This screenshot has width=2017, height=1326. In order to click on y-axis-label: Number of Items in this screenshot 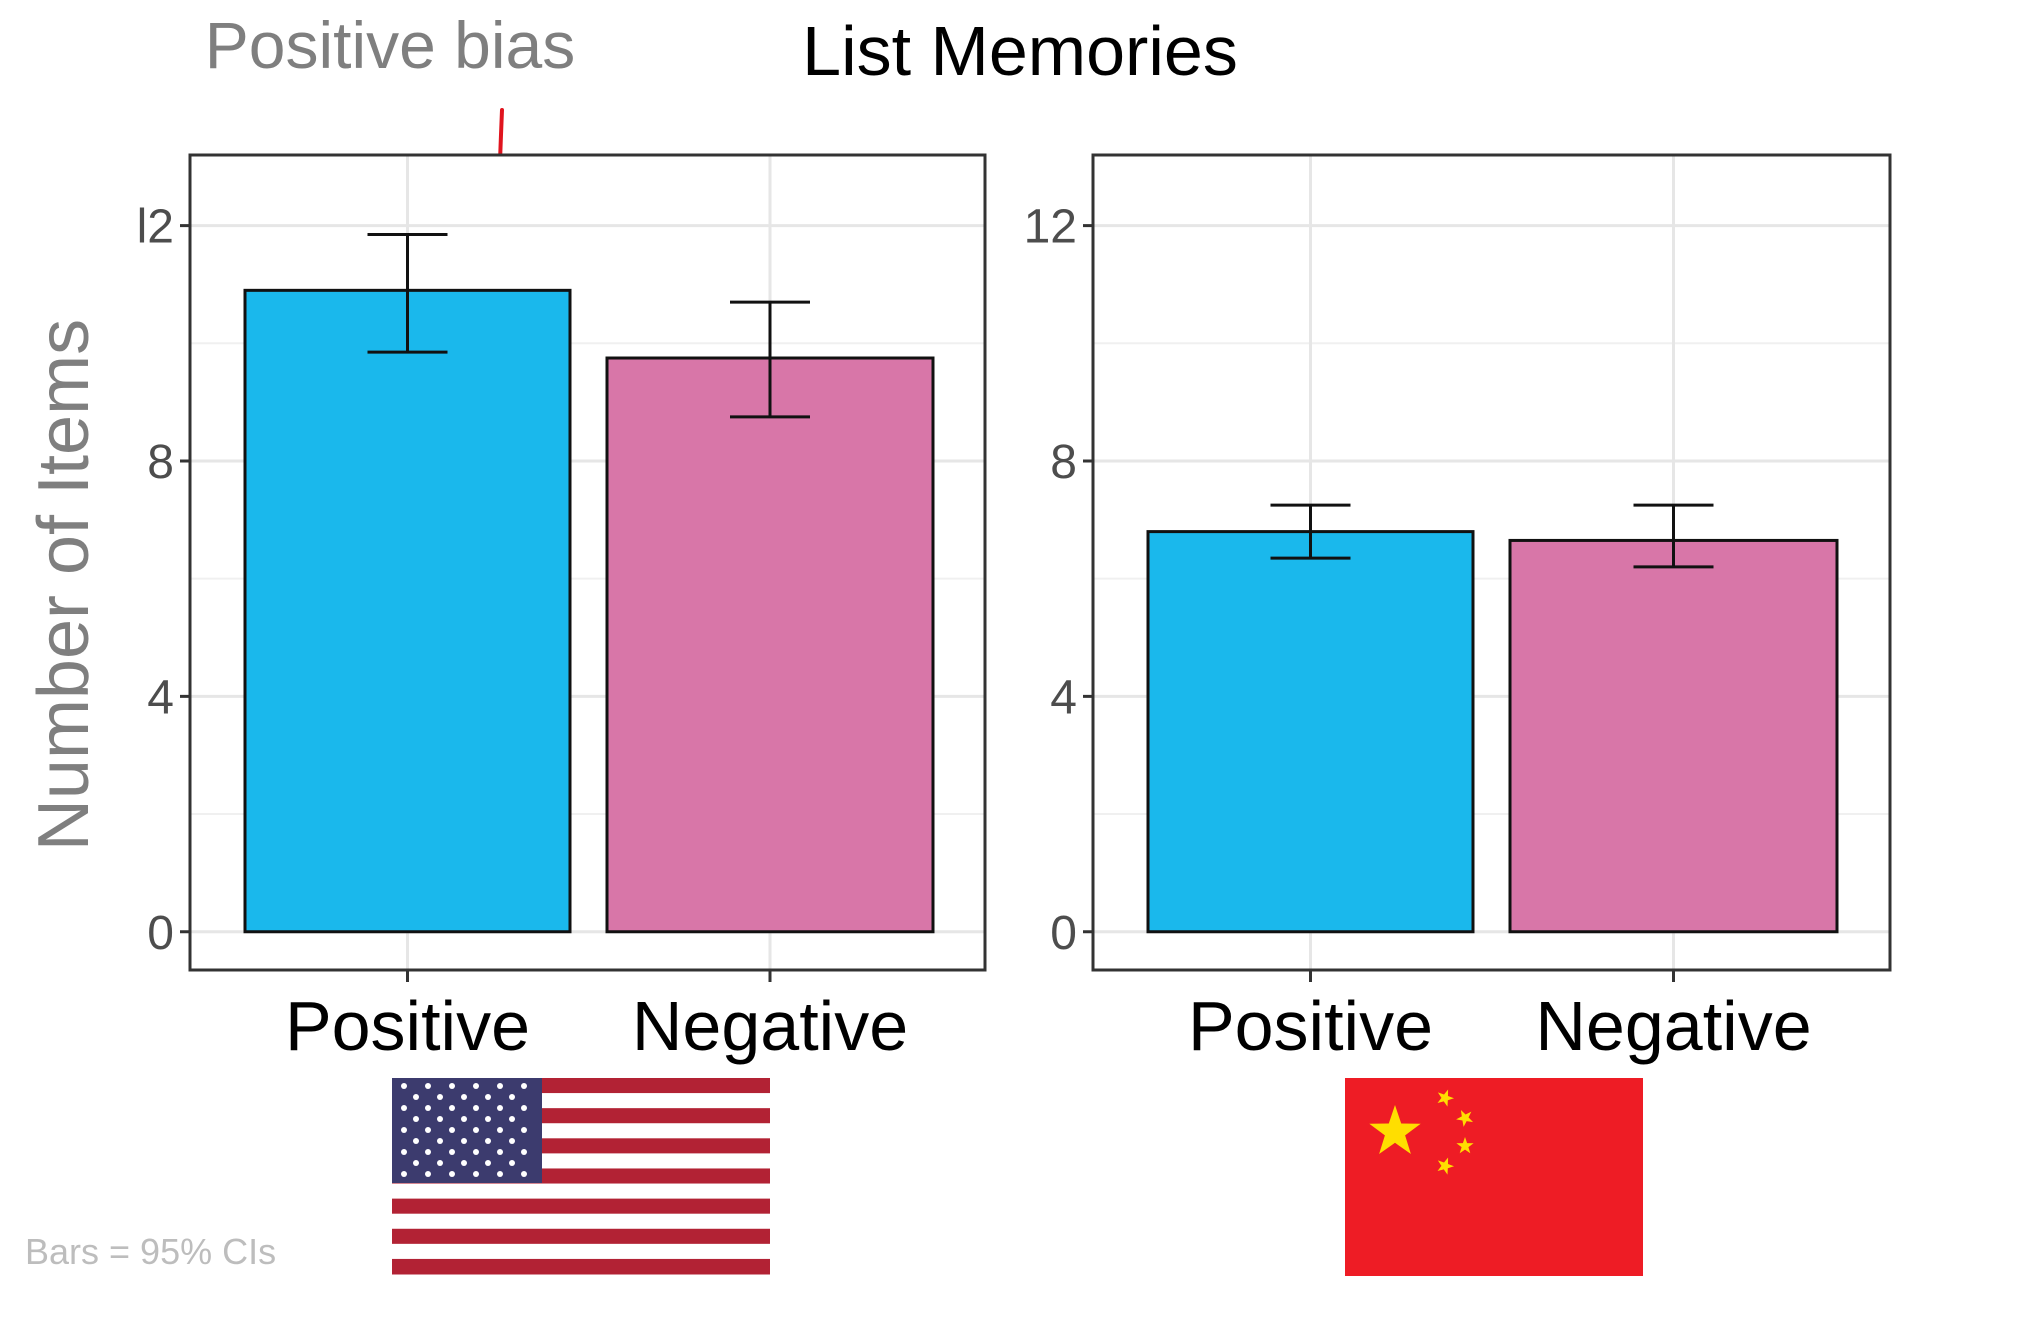, I will do `click(64, 585)`.